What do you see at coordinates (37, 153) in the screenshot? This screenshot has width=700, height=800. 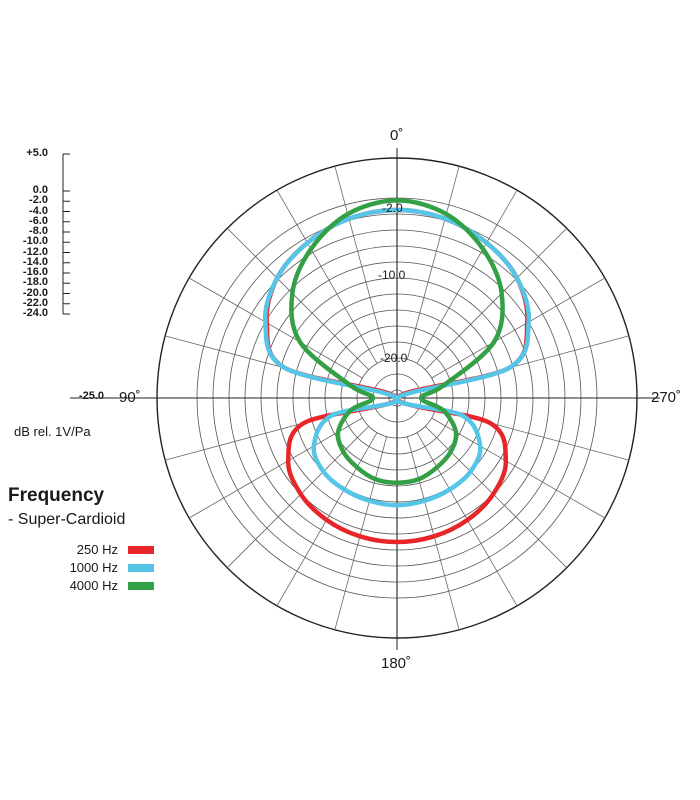 I see `scale-tick-label: +5.0` at bounding box center [37, 153].